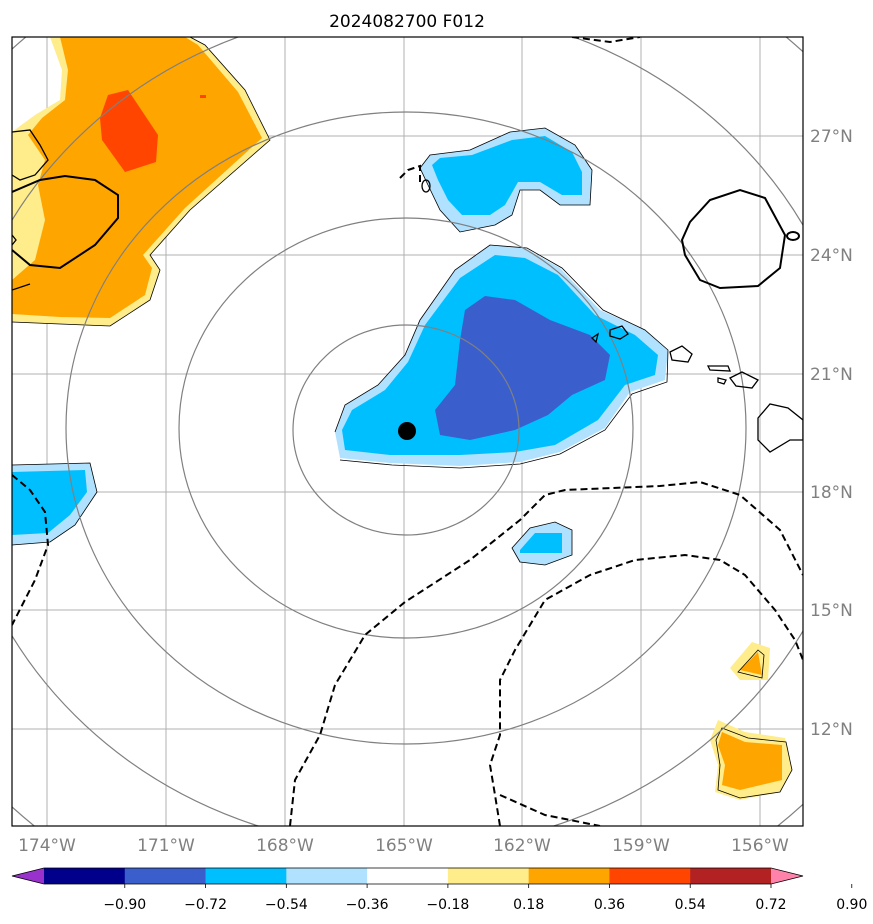  What do you see at coordinates (528, 905) in the screenshot?
I see `colorbar-tick-label: 0.18` at bounding box center [528, 905].